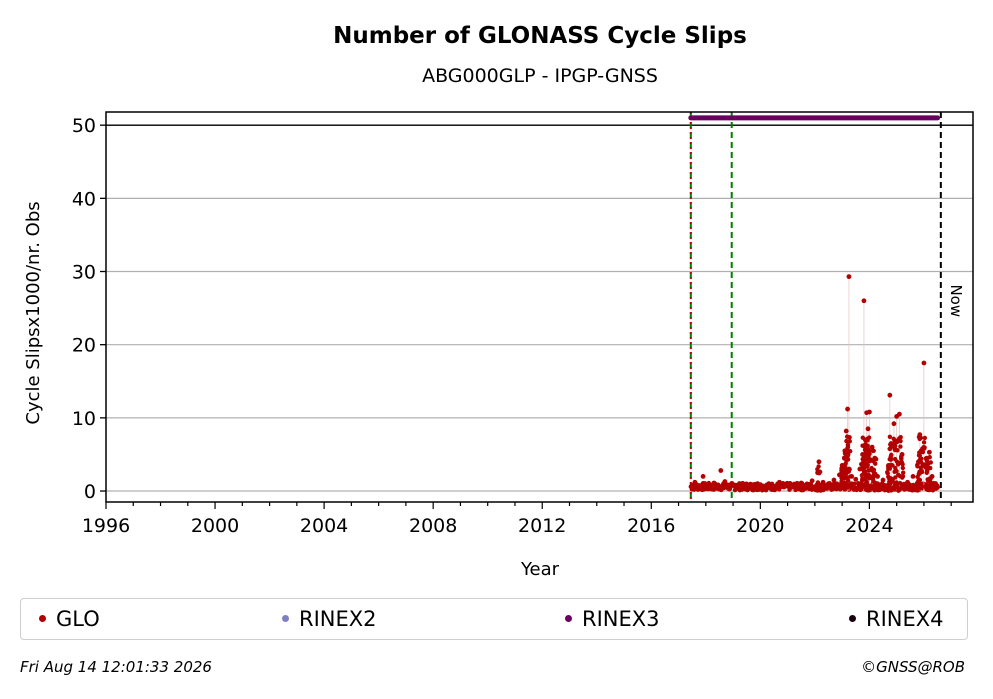  What do you see at coordinates (621, 619) in the screenshot?
I see `legend-label-rinex3: RINEX3` at bounding box center [621, 619].